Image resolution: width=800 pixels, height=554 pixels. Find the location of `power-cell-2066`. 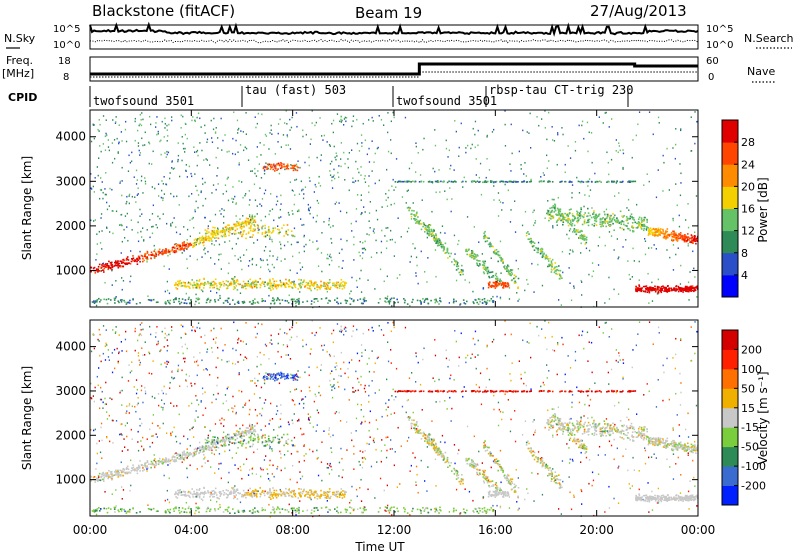

power-cell-2066 is located at coordinates (167, 281).